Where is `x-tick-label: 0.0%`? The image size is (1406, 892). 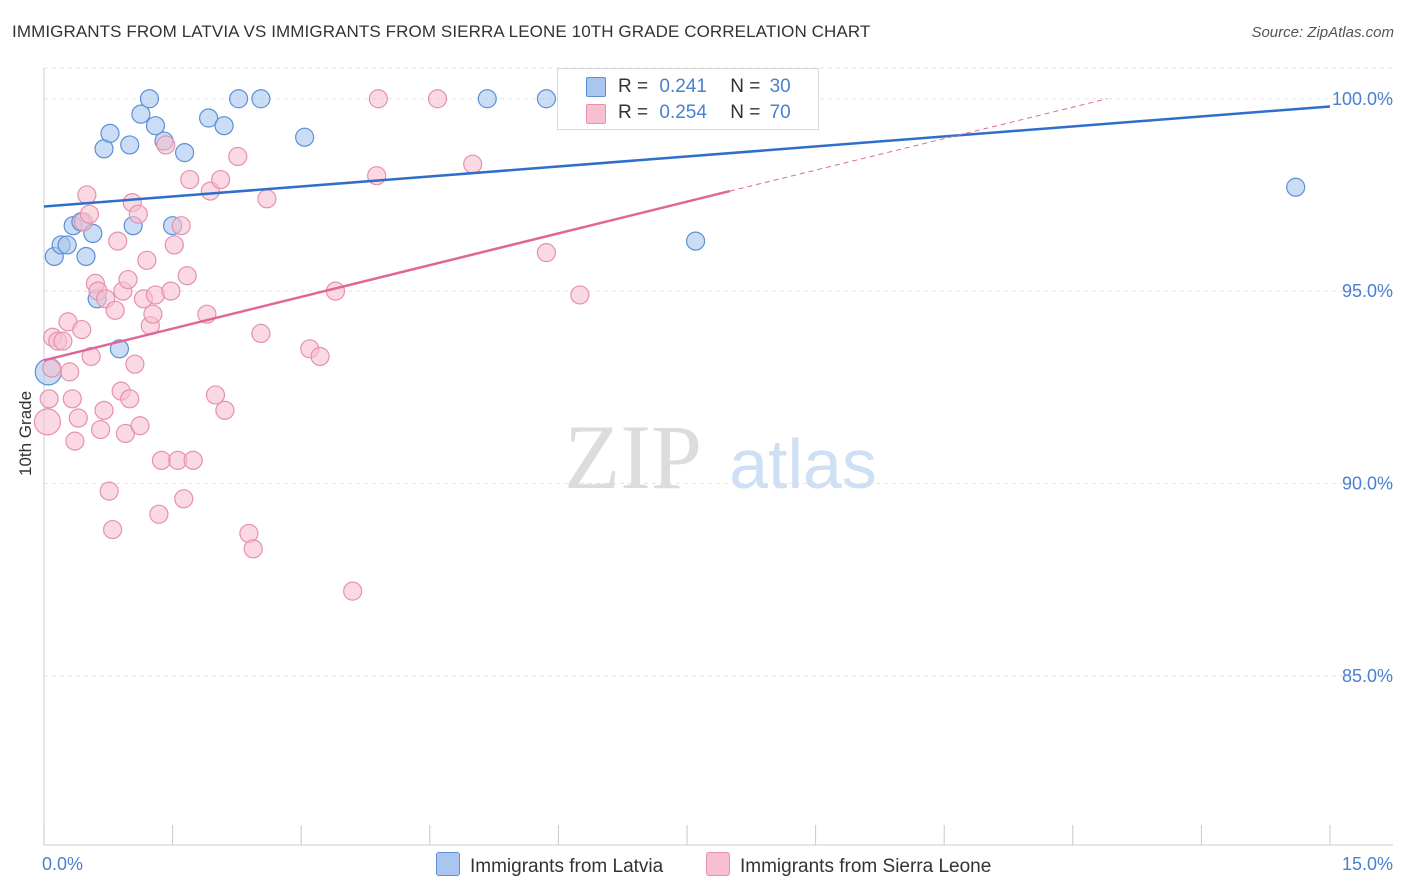
x-tick-label: 0.0% is located at coordinates (62, 864).